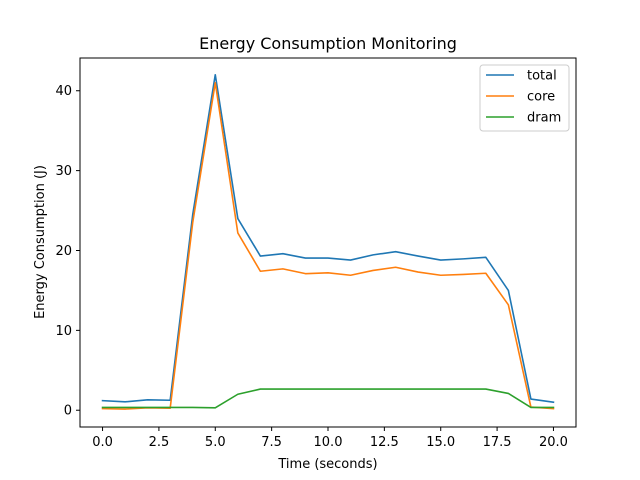 The image size is (640, 480). I want to click on legend-box, so click(524, 98).